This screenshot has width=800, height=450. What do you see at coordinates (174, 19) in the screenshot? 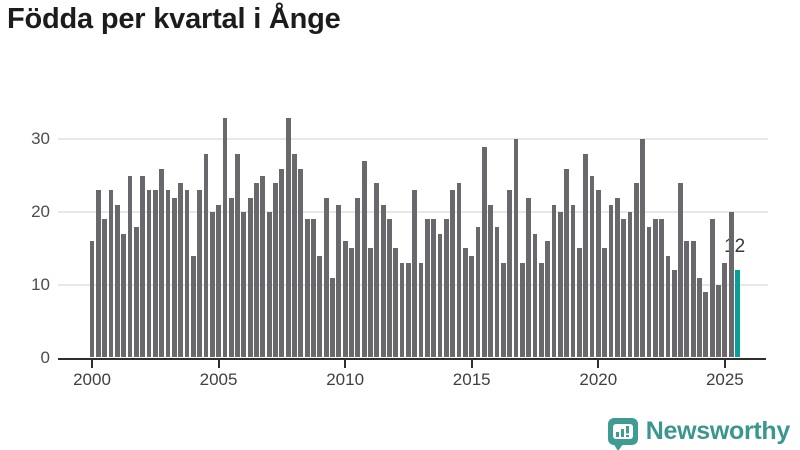
I see `chart-title: Födda per kvartal i Ånge` at bounding box center [174, 19].